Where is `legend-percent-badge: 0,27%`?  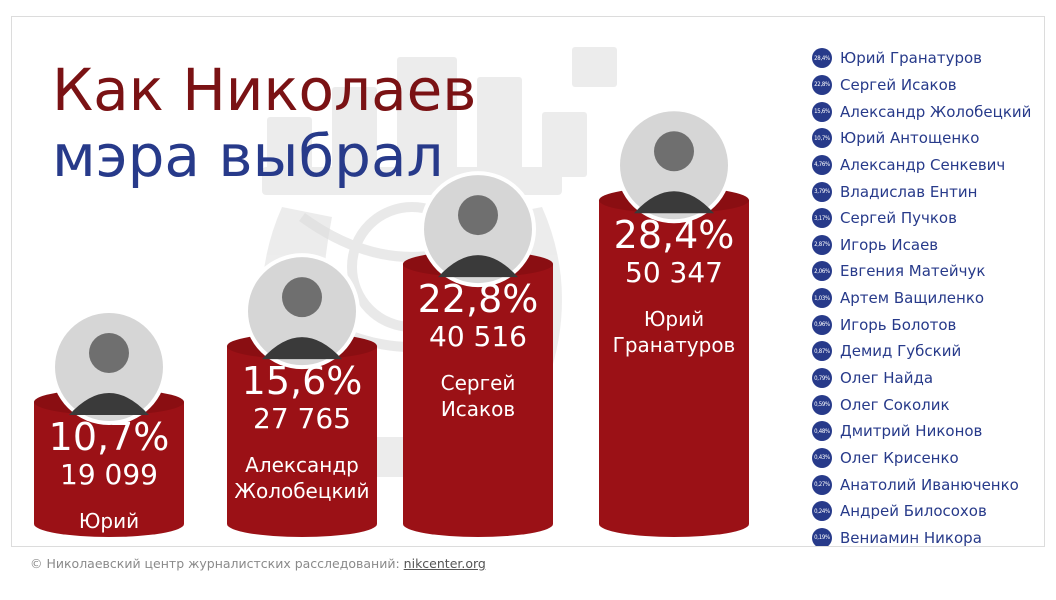
legend-percent-badge: 0,27% is located at coordinates (822, 484).